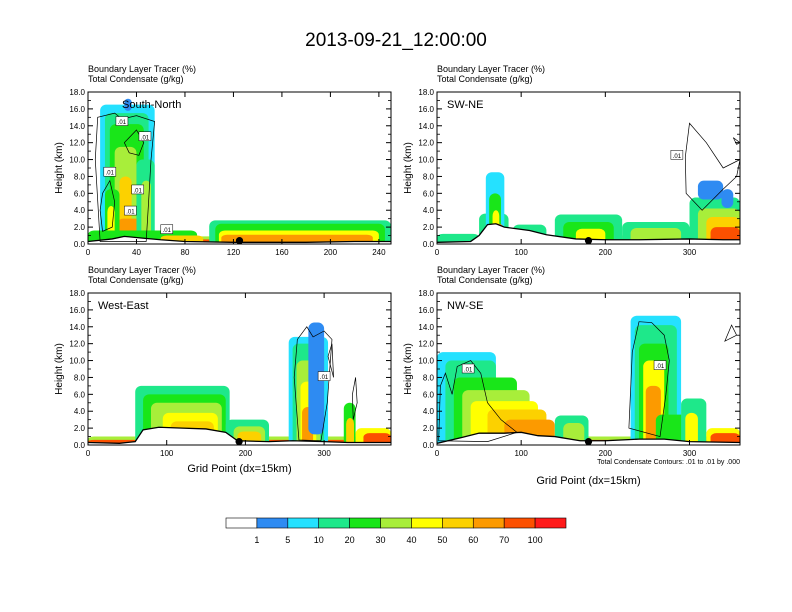 The width and height of the screenshot is (792, 612). I want to click on colorbar-label: 5, so click(287, 540).